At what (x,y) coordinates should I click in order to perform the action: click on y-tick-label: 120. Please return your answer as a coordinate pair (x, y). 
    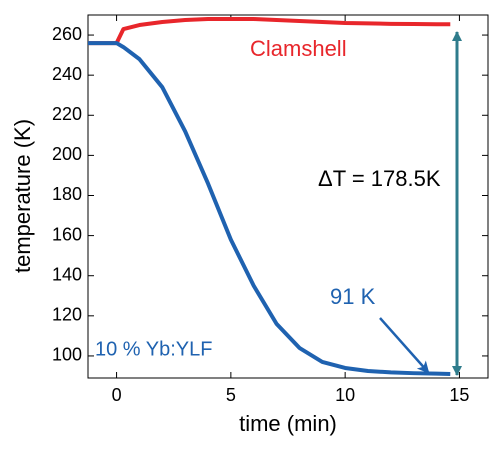
    Looking at the image, I should click on (67, 315).